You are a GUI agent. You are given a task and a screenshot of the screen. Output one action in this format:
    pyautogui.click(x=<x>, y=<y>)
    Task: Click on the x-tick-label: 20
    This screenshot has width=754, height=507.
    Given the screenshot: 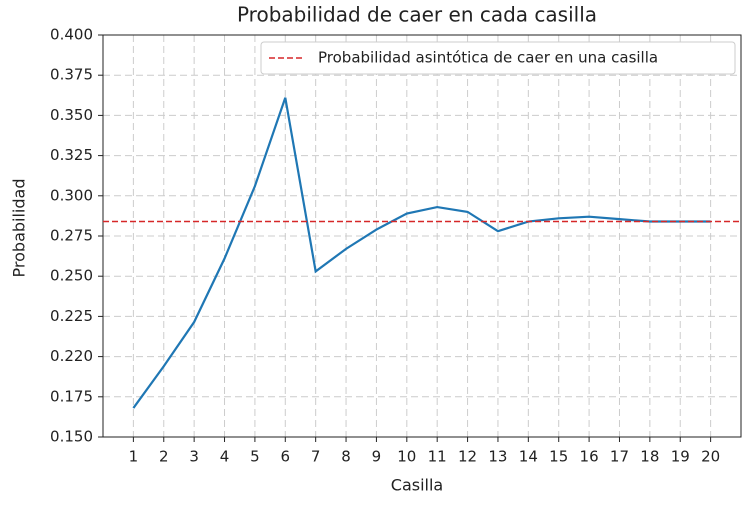 What is the action you would take?
    pyautogui.click(x=710, y=457)
    